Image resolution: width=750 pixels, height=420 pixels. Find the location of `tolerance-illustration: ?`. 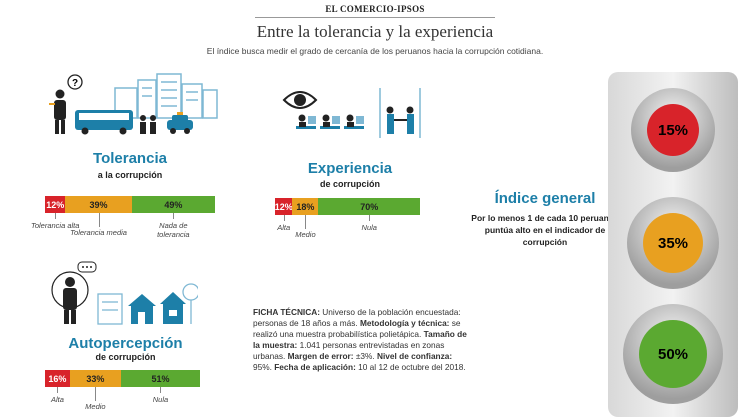

tolerance-illustration: ? is located at coordinates (133, 104).